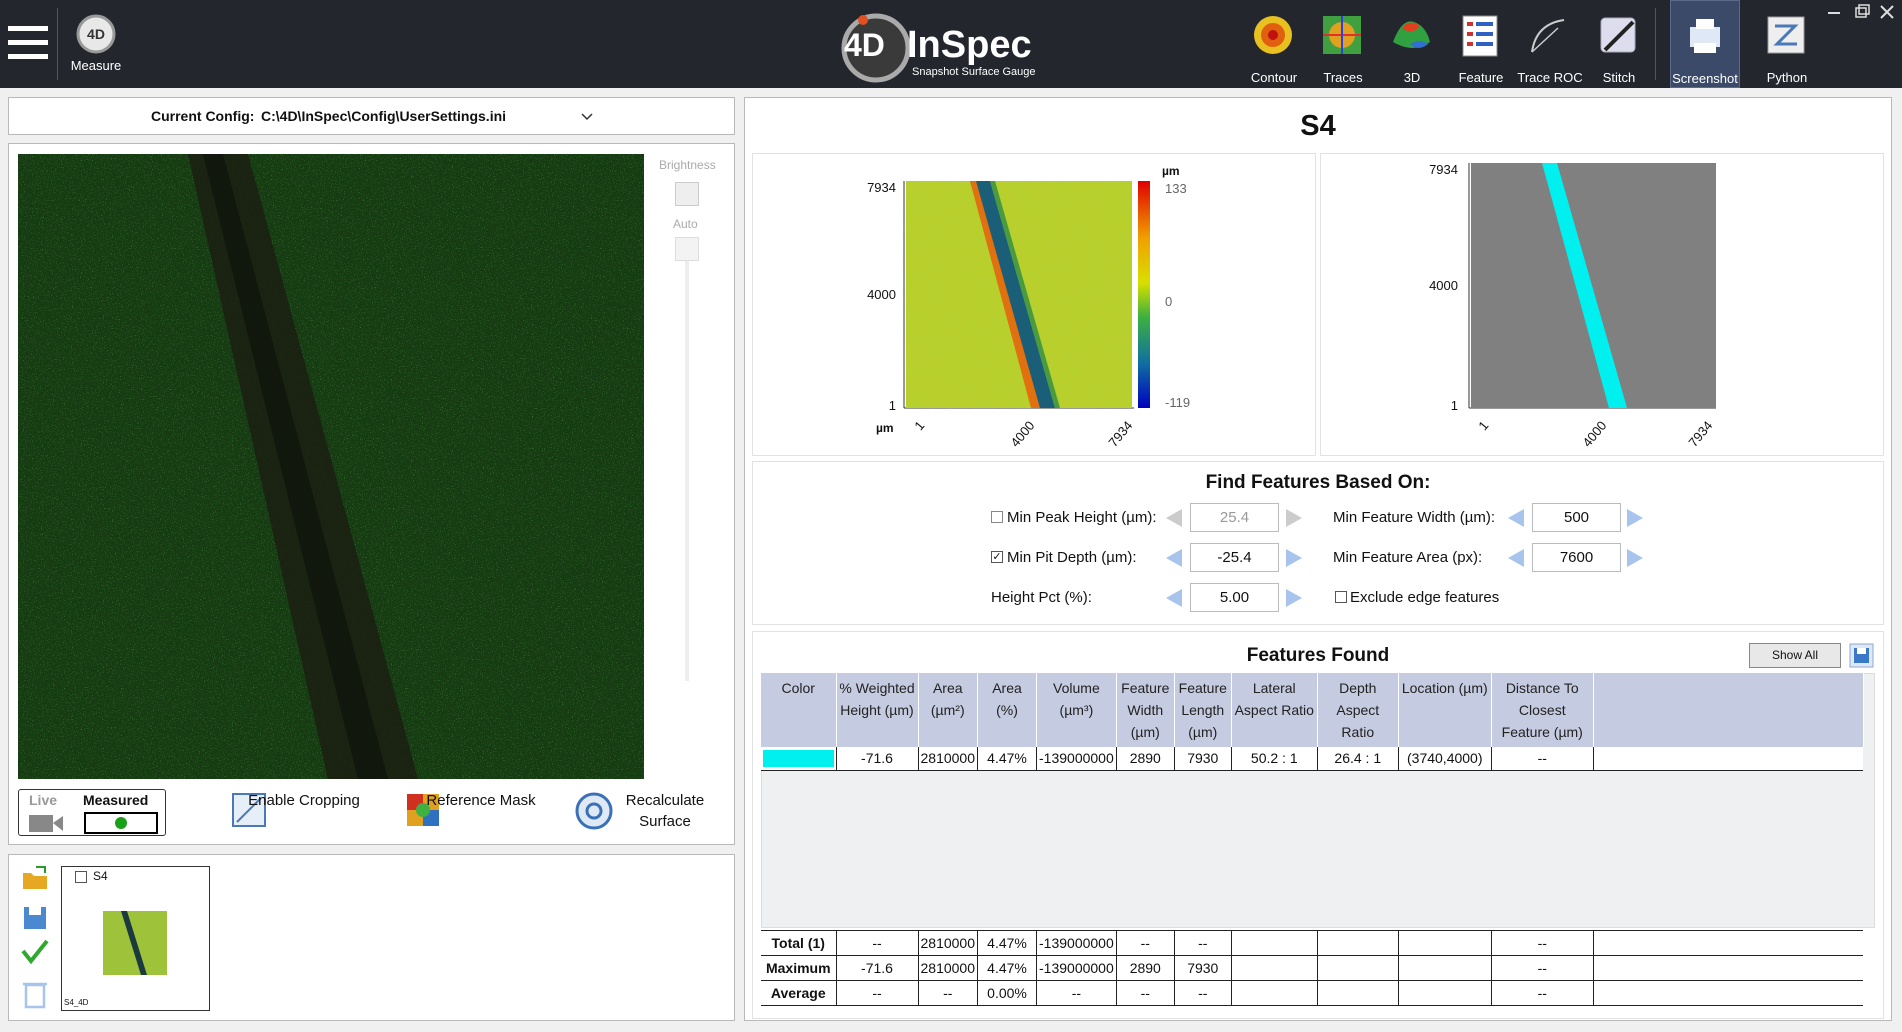 The height and width of the screenshot is (1032, 1902). Describe the element at coordinates (997, 557) in the screenshot. I see `min-pit-checkbox: ✓` at that location.